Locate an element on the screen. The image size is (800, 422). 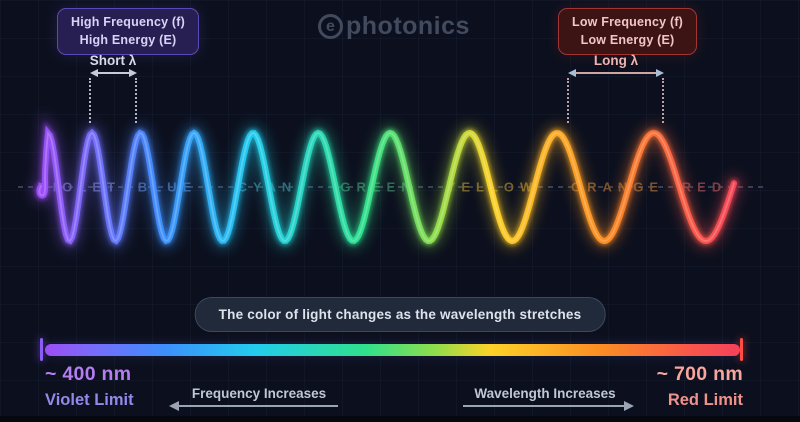
low-frequency-badge: Low Frequency (f) Low Energy (E) is located at coordinates (628, 31).